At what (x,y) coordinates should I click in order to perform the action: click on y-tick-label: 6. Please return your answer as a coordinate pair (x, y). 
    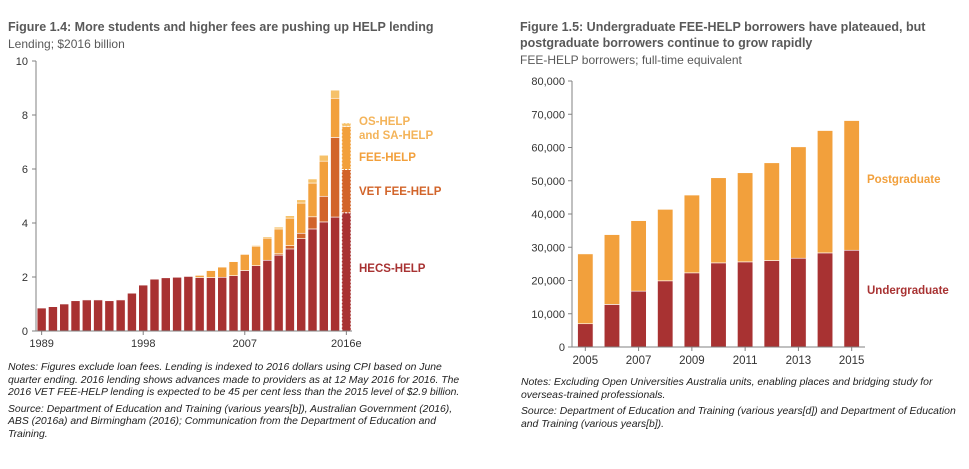
    Looking at the image, I should click on (25, 170).